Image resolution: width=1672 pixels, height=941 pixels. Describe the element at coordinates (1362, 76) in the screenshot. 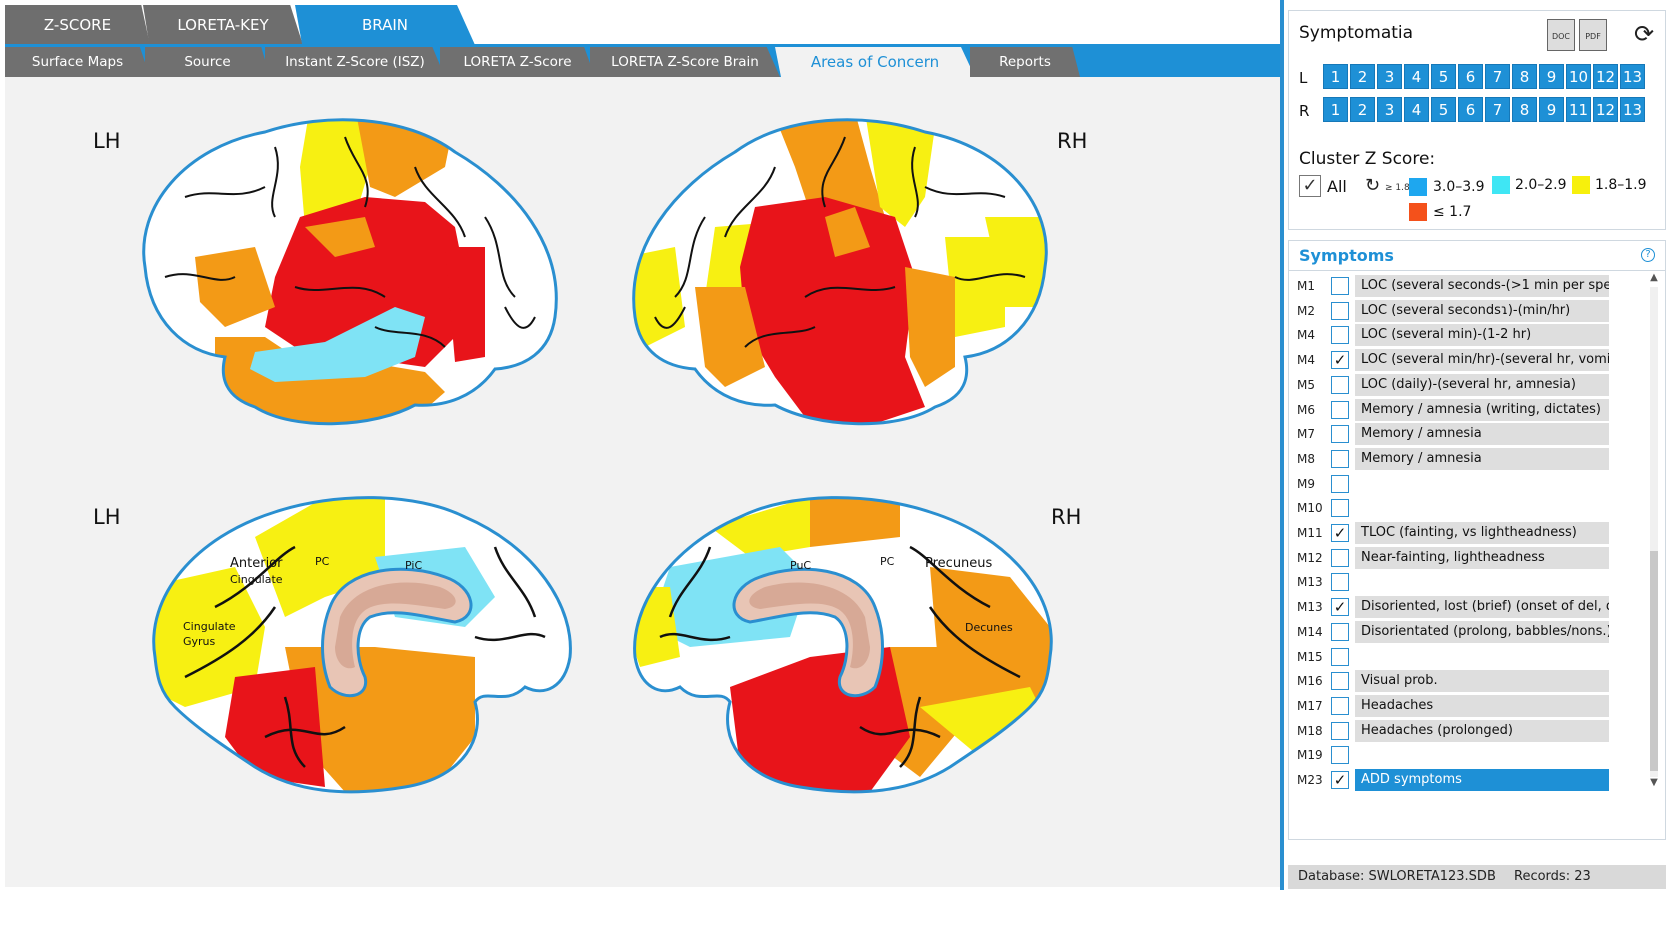

I see `left-number-button: 2` at that location.